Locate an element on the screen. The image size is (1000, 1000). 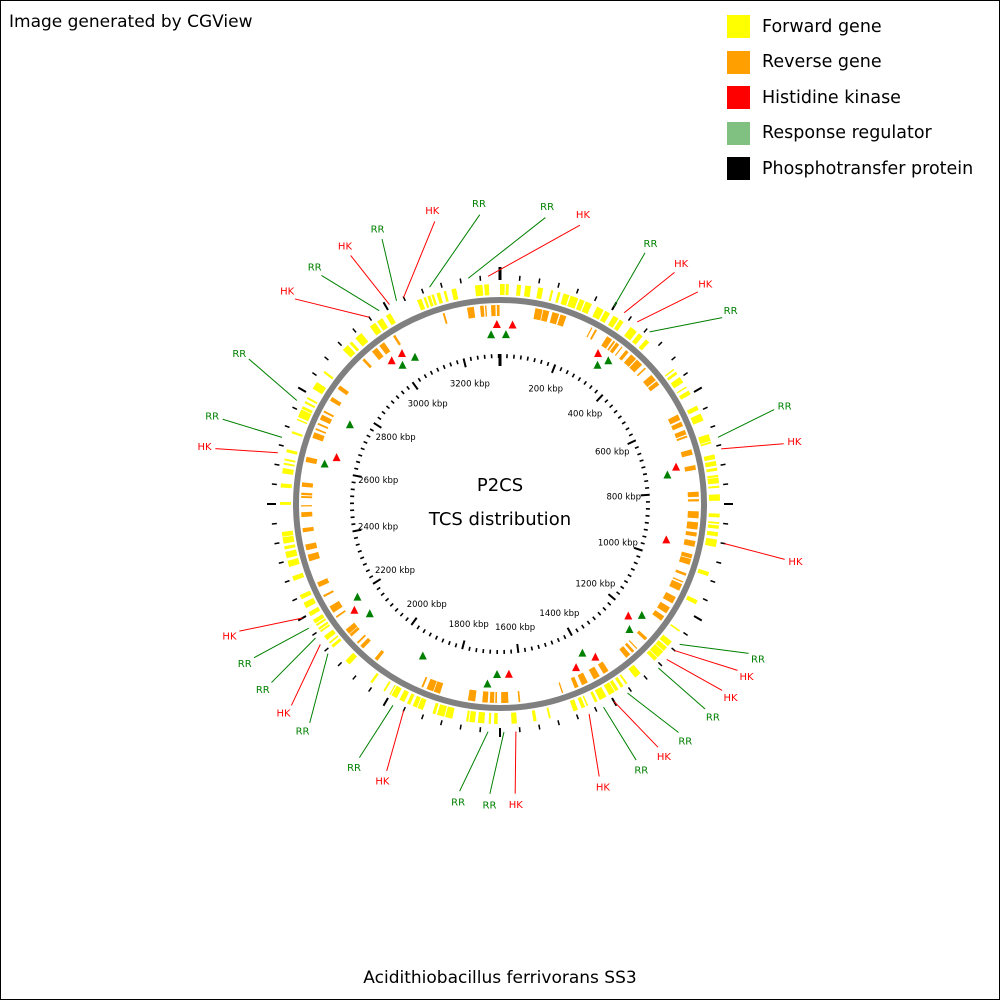
tcs-markers is located at coordinates (500, 504).